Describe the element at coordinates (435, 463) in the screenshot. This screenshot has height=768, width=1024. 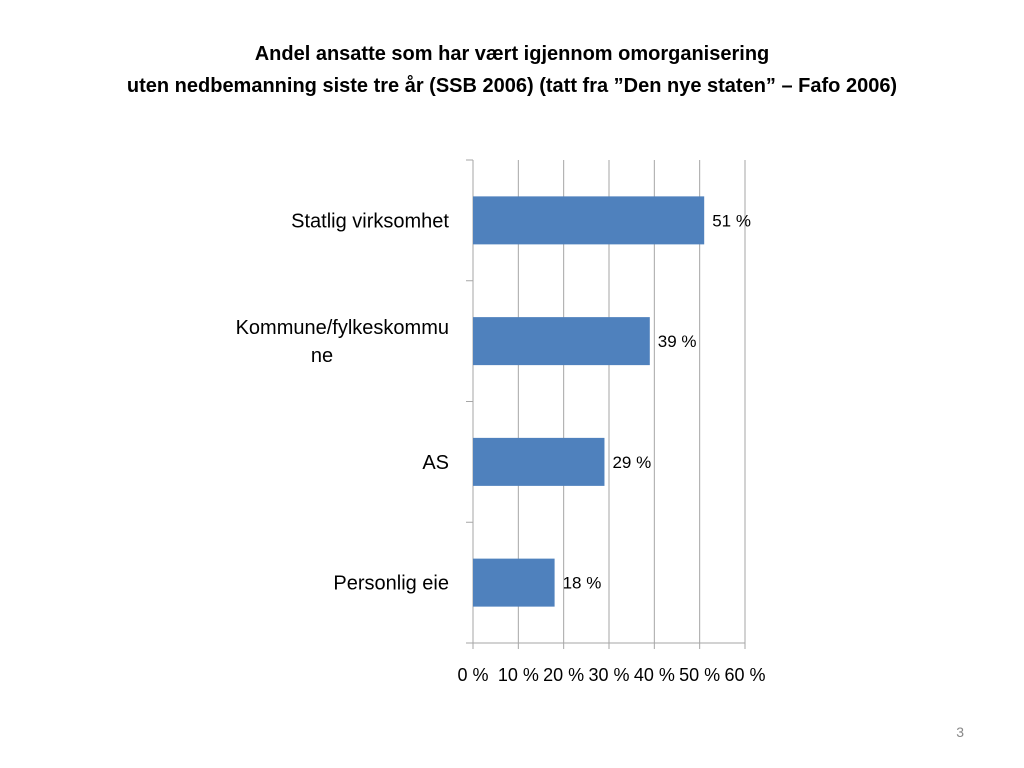
I see `category-label: AS` at that location.